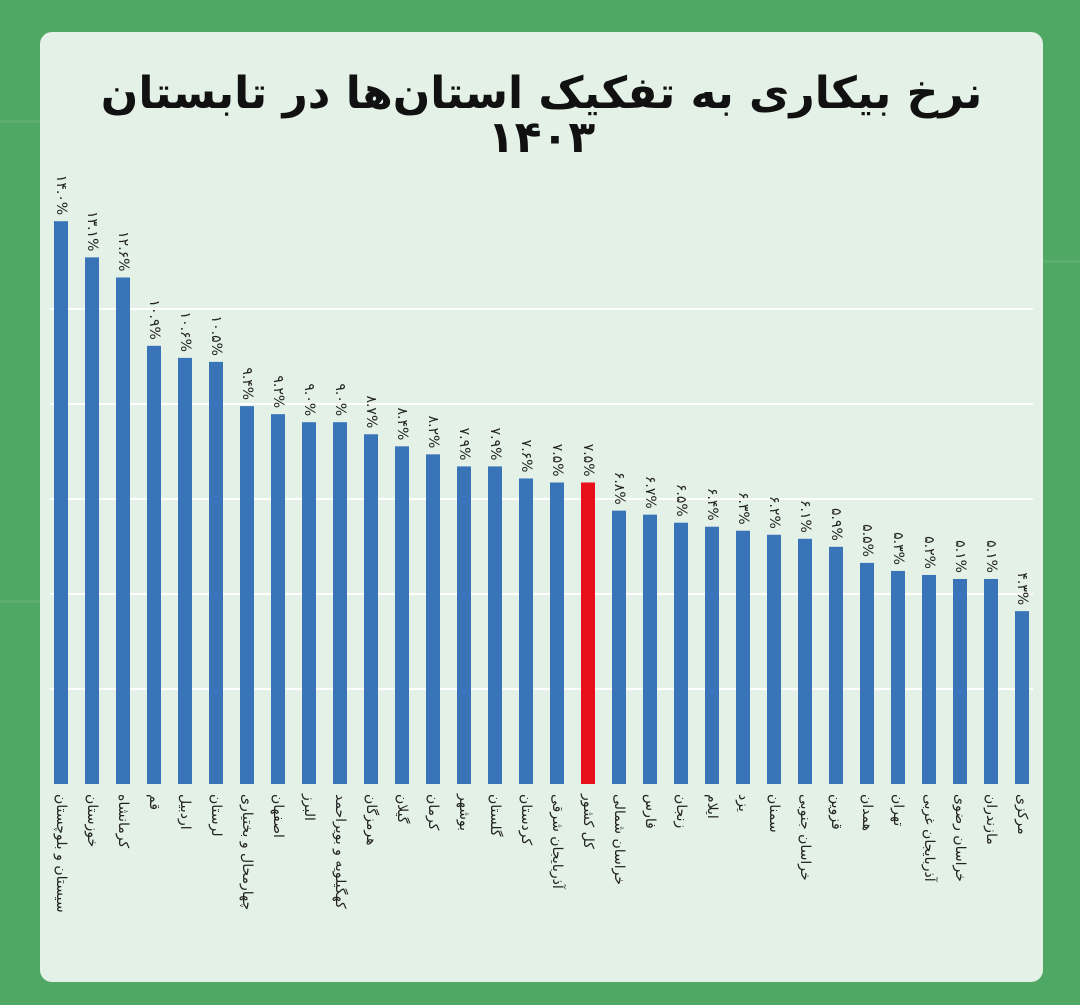  Describe the element at coordinates (1022, 814) in the screenshot. I see `category-label: مرکزی` at that location.